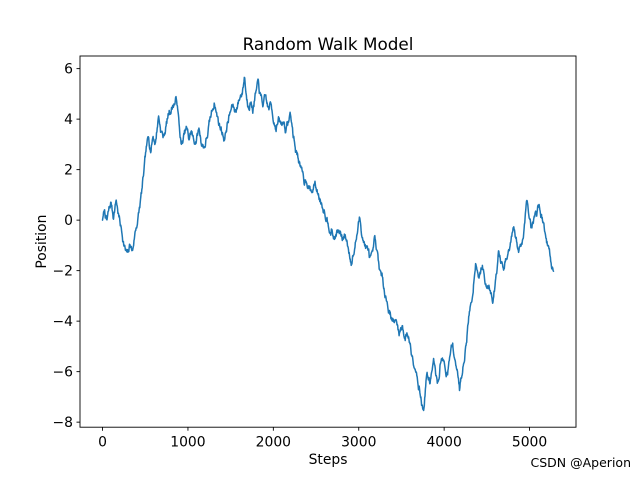 This screenshot has width=640, height=480. What do you see at coordinates (102, 443) in the screenshot?
I see `x-tick-label: 0` at bounding box center [102, 443].